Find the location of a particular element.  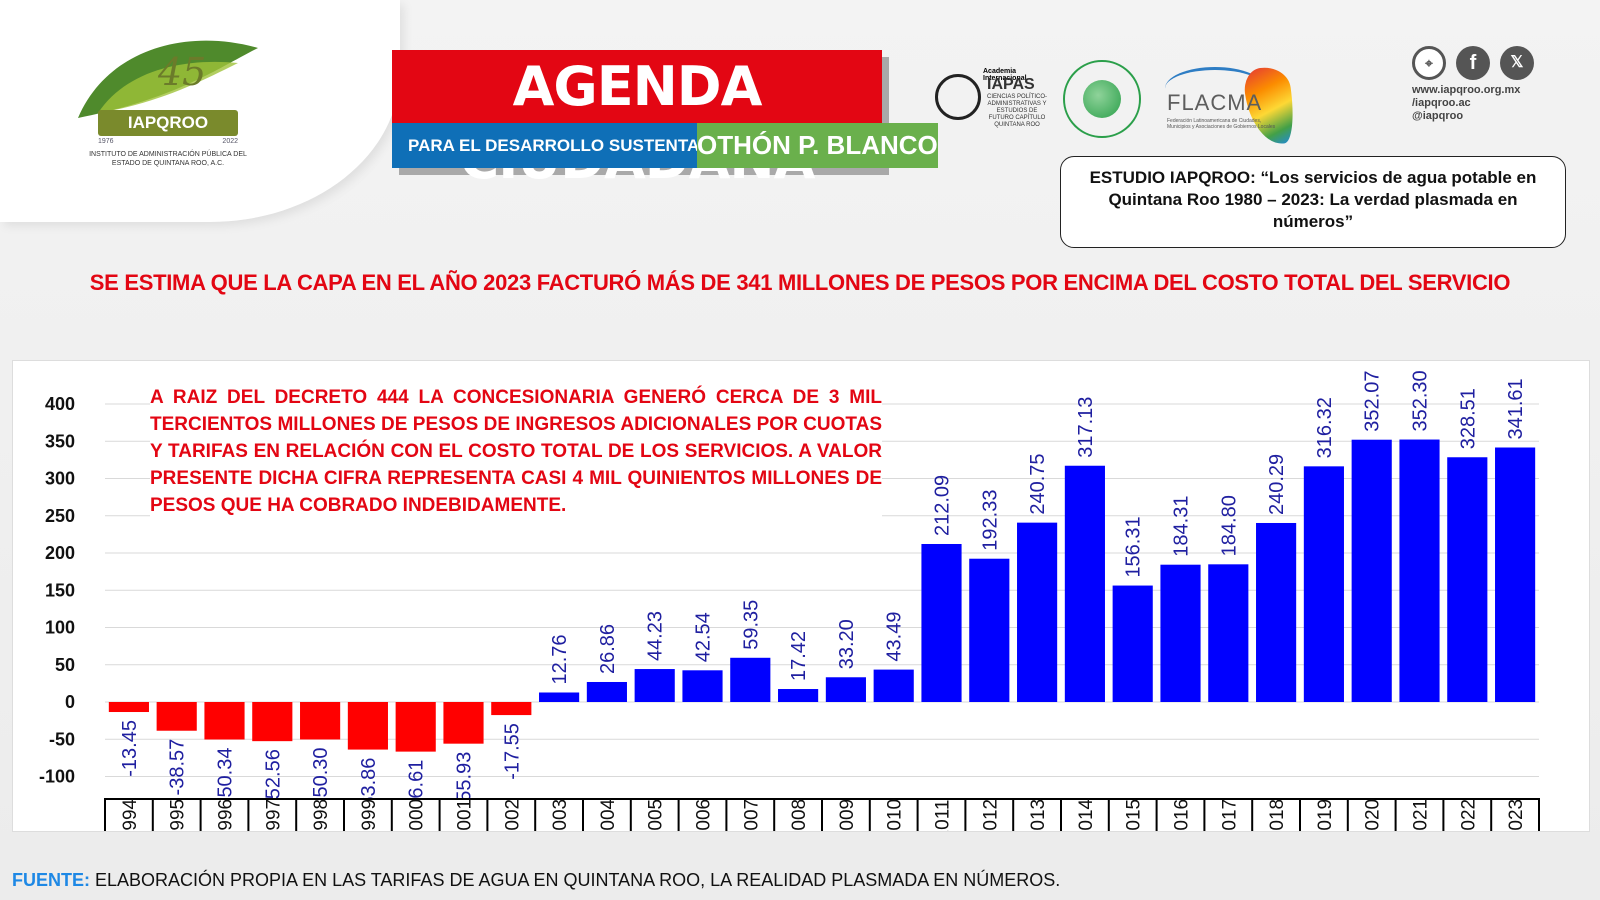

data-label: 316.32 is located at coordinates (1325, 427).